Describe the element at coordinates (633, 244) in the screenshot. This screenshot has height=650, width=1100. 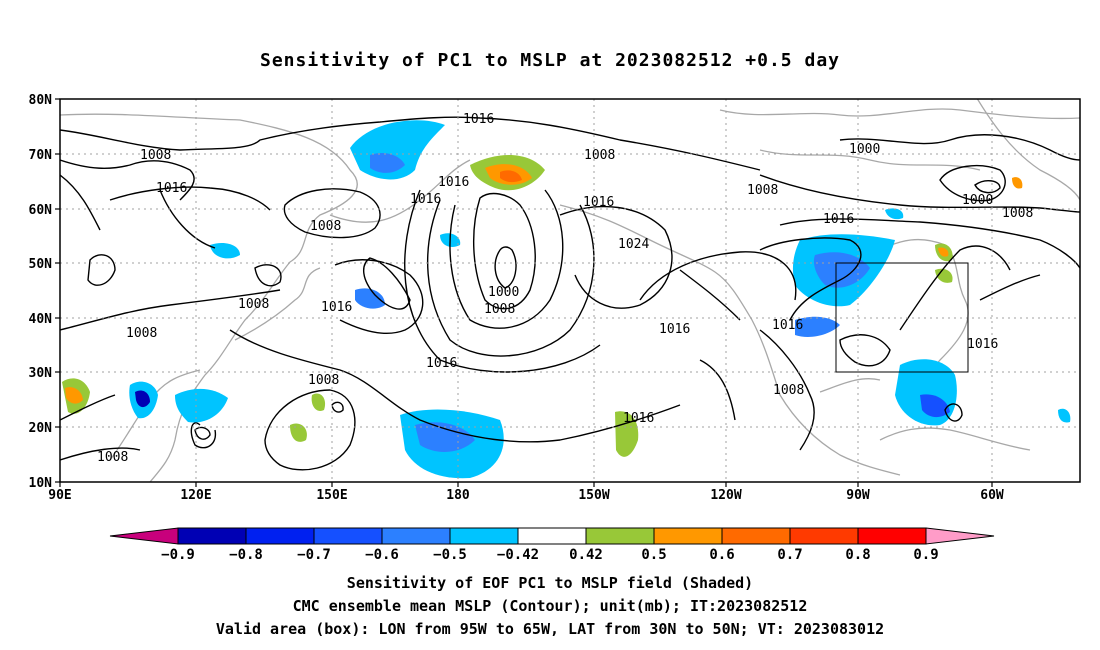
I see `contour-label: 1024` at that location.